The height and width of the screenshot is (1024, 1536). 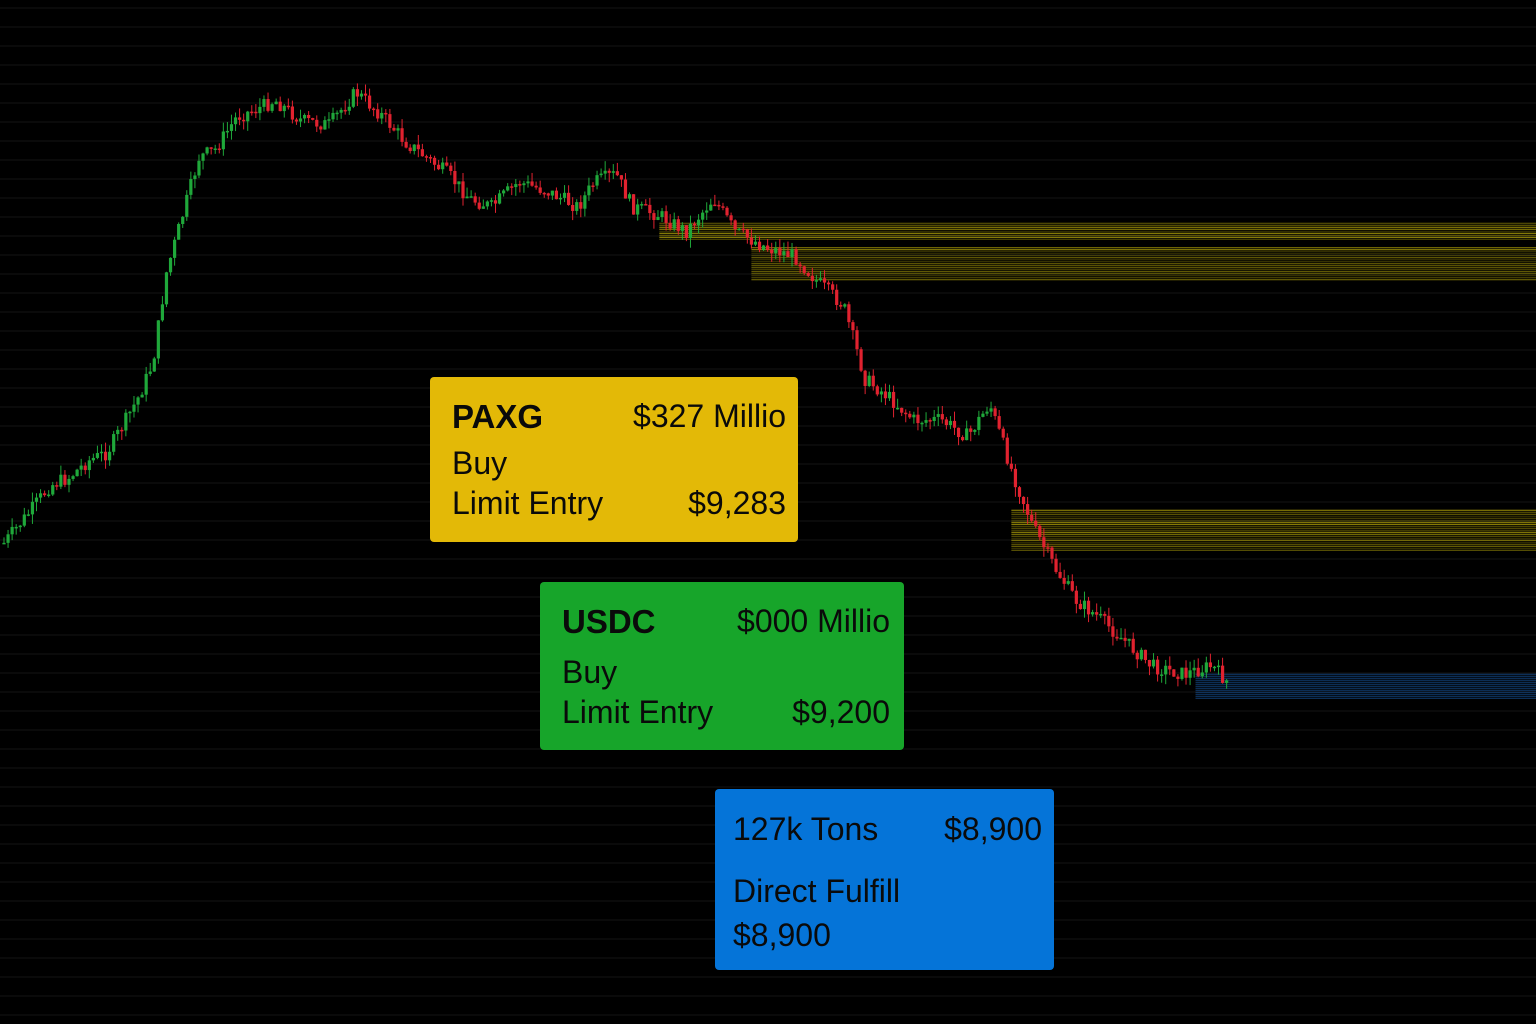 What do you see at coordinates (498, 416) in the screenshot?
I see `paxg-asset: PAXG` at bounding box center [498, 416].